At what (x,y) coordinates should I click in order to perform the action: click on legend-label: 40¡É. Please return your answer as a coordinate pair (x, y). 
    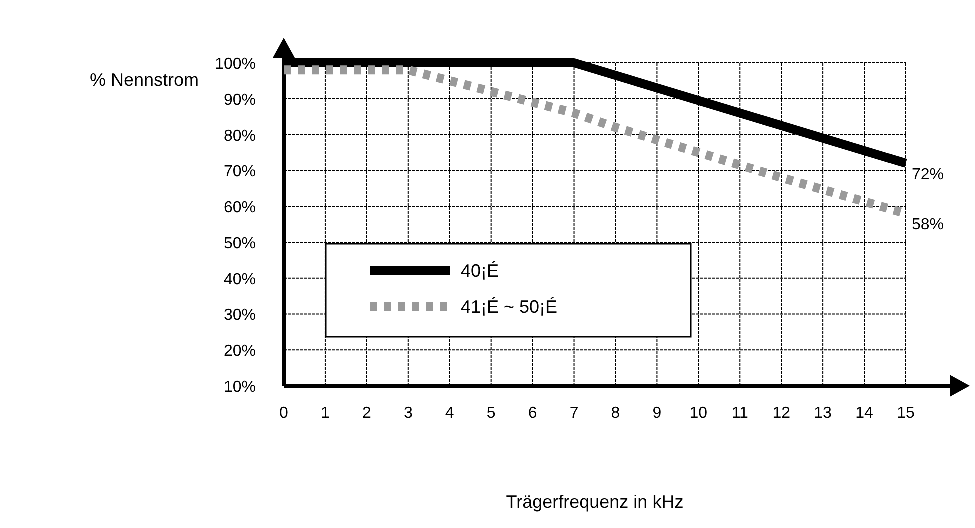
    Looking at the image, I should click on (480, 271).